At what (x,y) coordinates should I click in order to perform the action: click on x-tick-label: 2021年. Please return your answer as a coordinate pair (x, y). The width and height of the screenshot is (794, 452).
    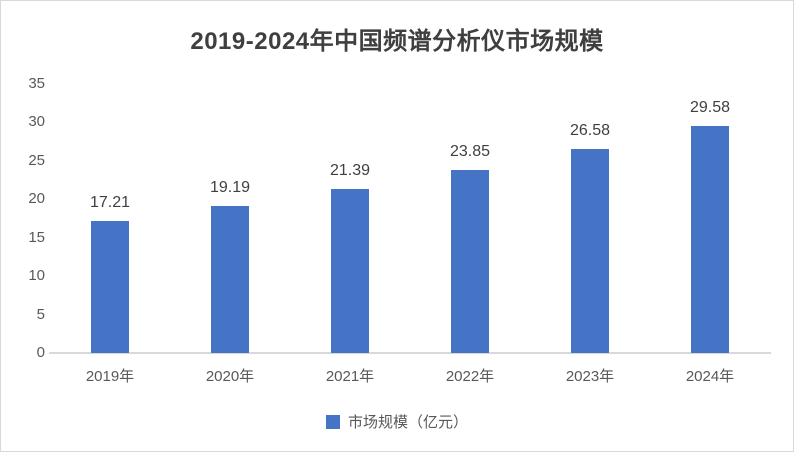
    Looking at the image, I should click on (350, 376).